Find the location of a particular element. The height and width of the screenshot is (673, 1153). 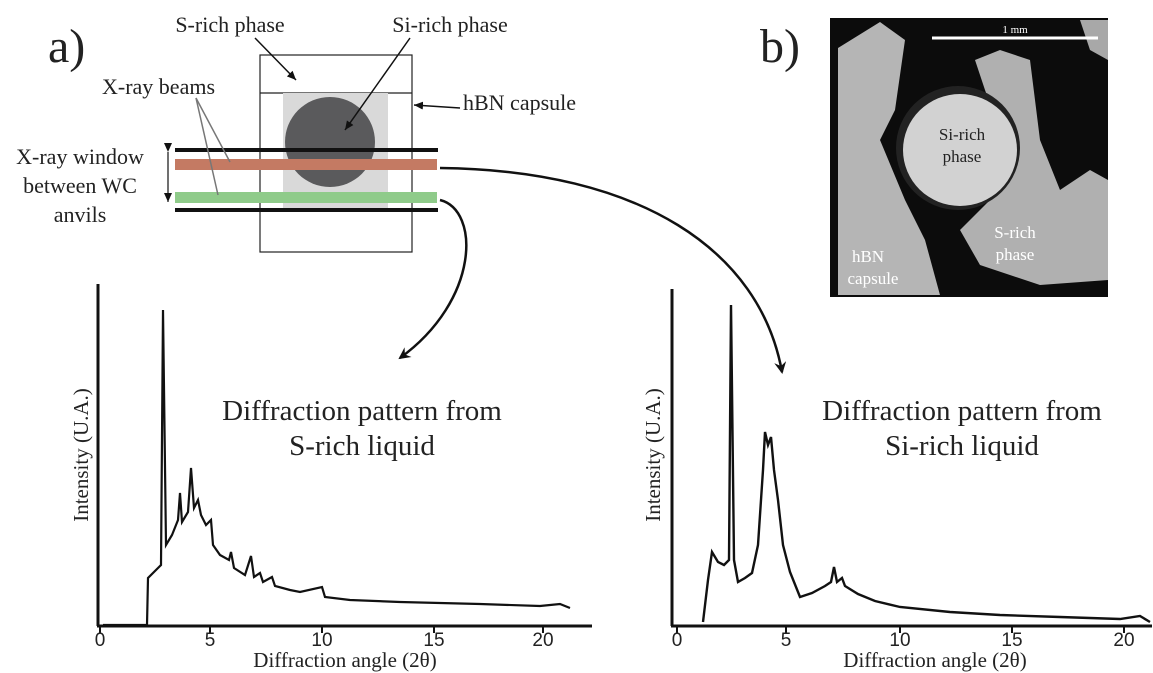

caption: Si-rich liquid is located at coordinates (962, 446).